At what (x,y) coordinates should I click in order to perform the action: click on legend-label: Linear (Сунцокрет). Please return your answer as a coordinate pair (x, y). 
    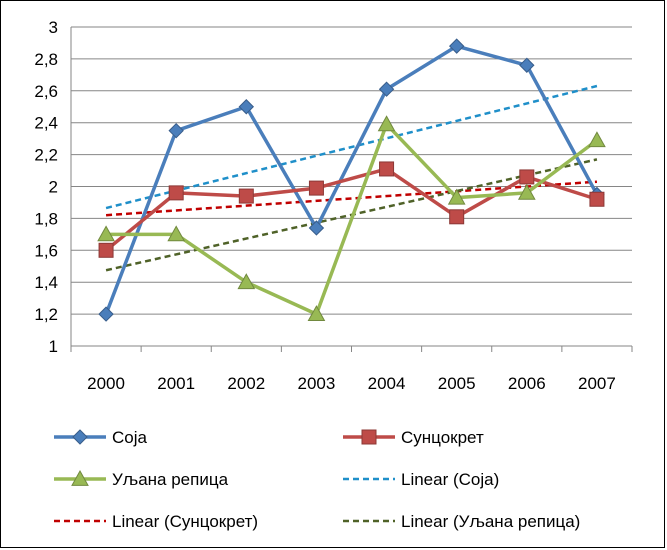
    Looking at the image, I should click on (185, 521).